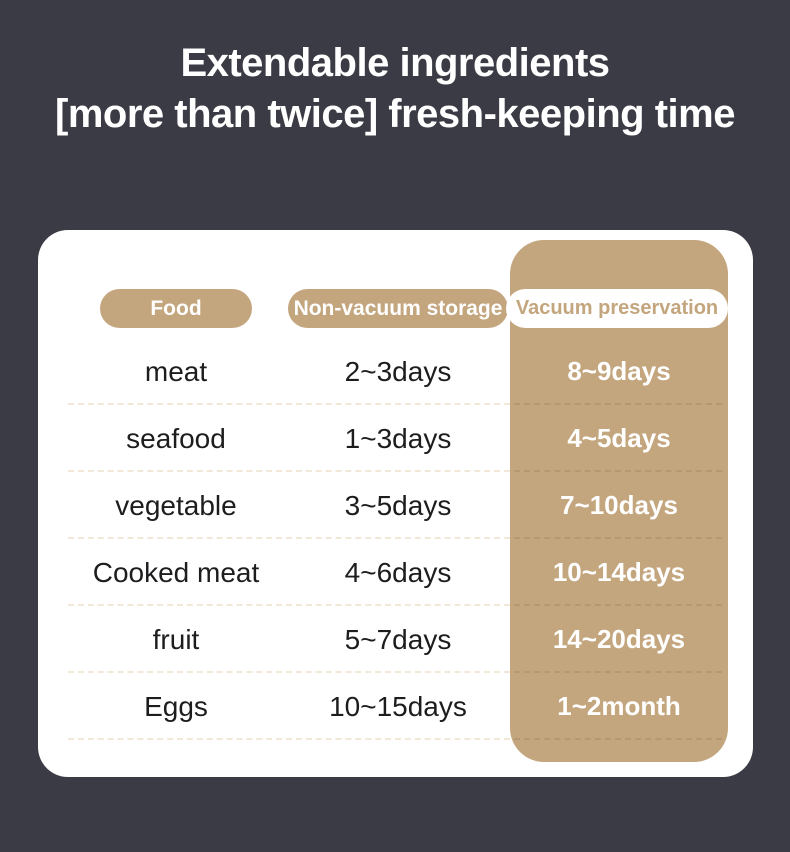 This screenshot has width=790, height=852. I want to click on table-row: Cooked meat 4~6days 10~14days, so click(395, 572).